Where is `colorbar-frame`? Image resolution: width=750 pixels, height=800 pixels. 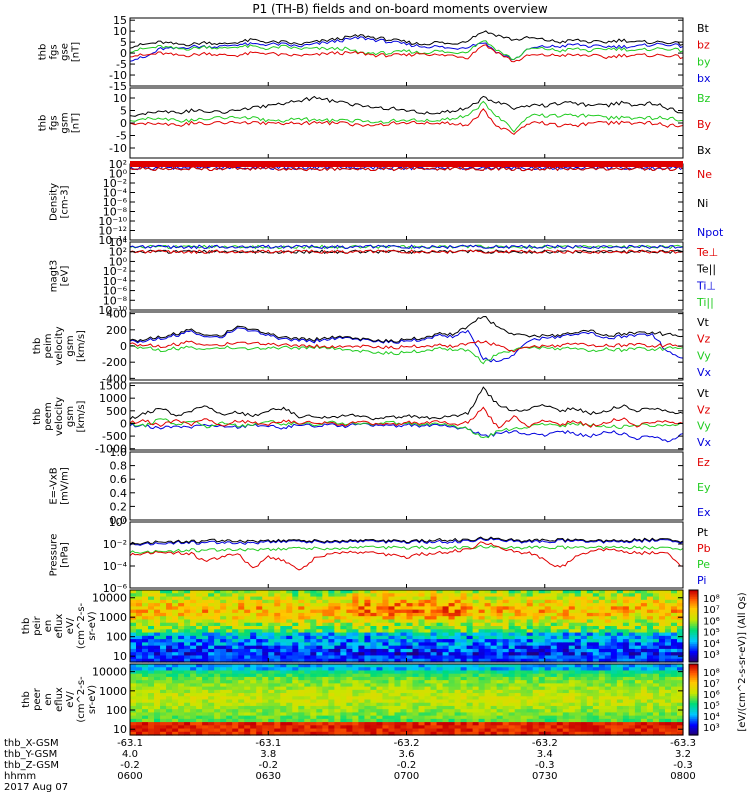
colorbar-frame is located at coordinates (693, 626).